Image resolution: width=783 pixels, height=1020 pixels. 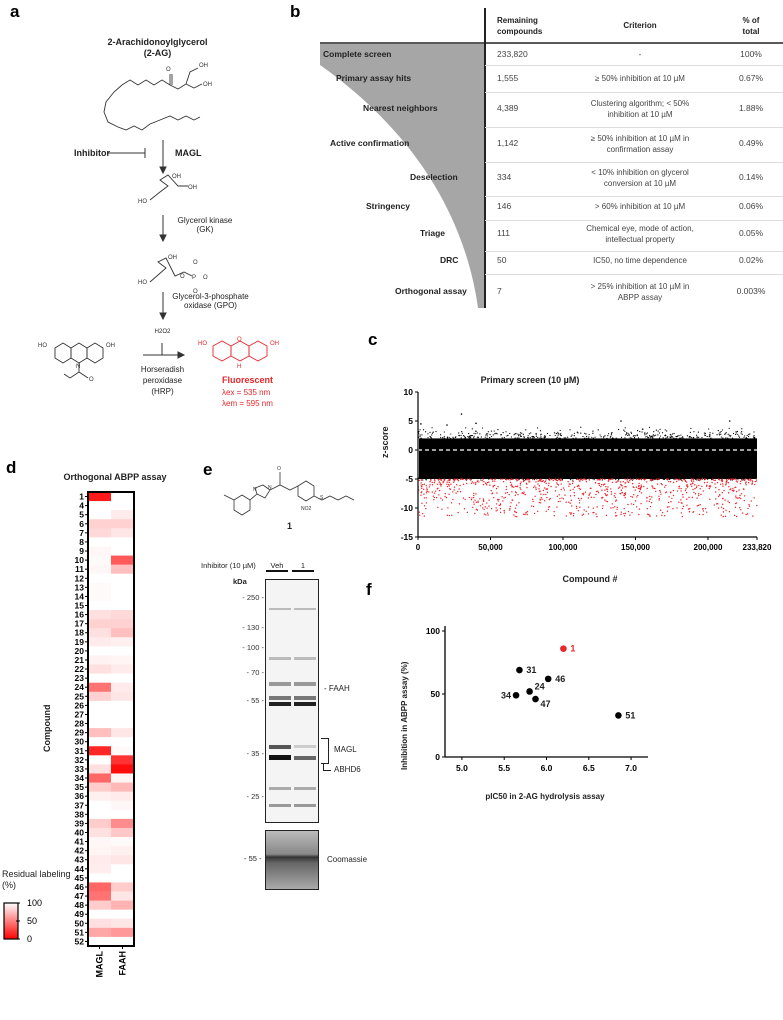 I want to click on criterion-text: IC50, no time dependence, so click(x=640, y=260).